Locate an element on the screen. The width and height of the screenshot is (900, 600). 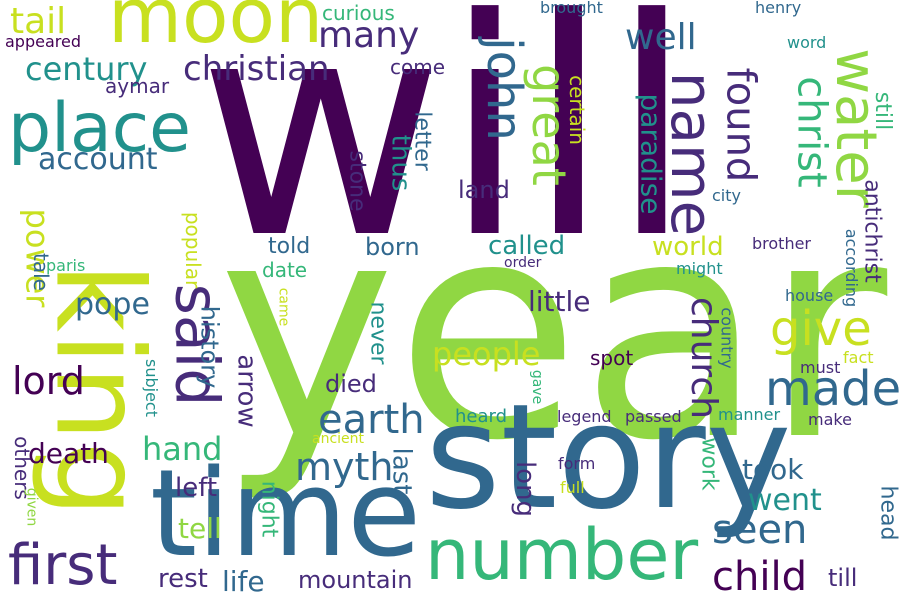
word-appeared: appeared is located at coordinates (43, 41).